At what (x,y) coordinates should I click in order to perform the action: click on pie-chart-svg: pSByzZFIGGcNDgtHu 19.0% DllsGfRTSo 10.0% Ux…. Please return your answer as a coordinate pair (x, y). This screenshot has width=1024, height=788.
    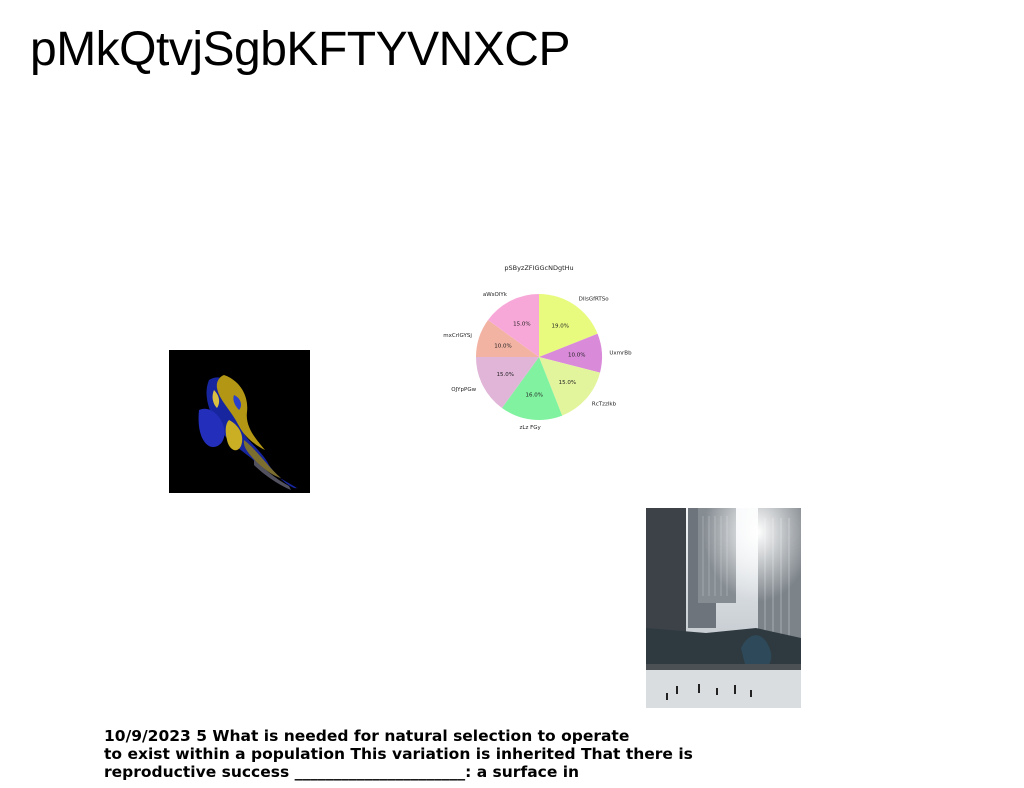
    Looking at the image, I should click on (537, 347).